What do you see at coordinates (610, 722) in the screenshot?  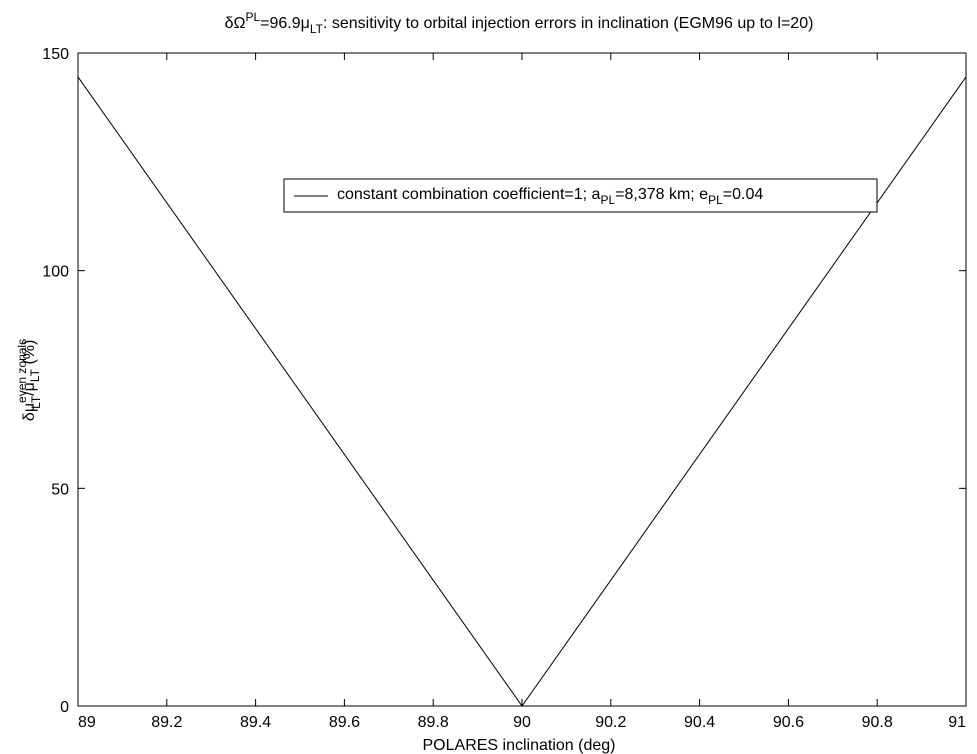 I see `x-tick-label: 90.2` at bounding box center [610, 722].